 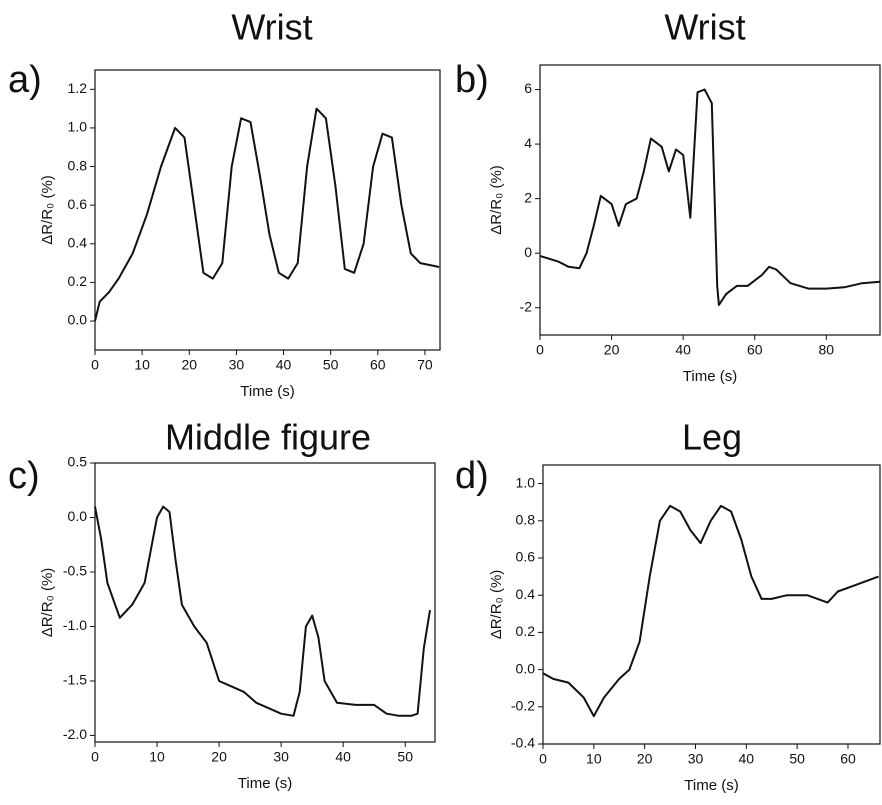 I want to click on y-tick-label: 2, so click(x=528, y=197).